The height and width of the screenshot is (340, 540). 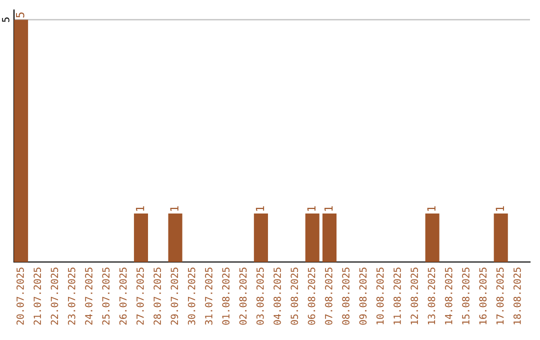 I want to click on x-tick-label: 08.08.2025, so click(x=346, y=296).